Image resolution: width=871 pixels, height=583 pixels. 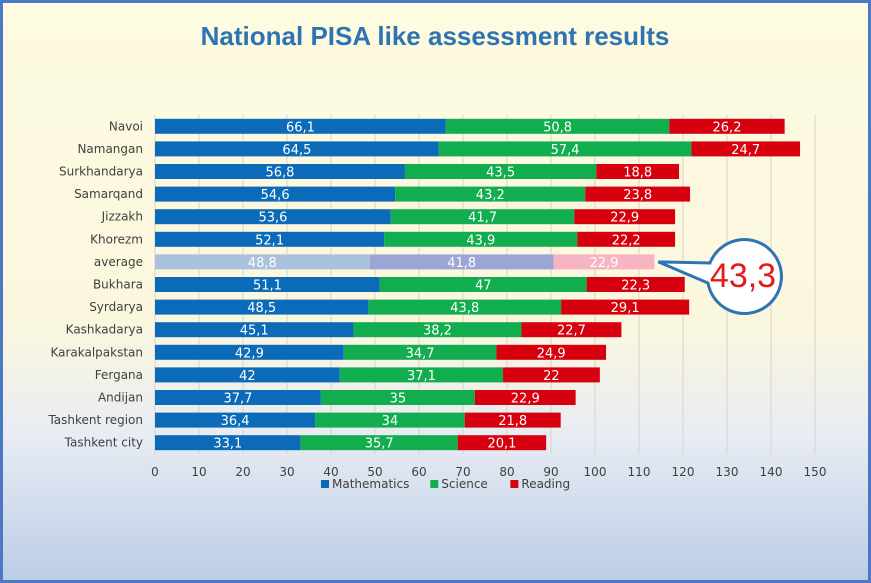 I want to click on x-tick-label: 120, so click(x=683, y=472).